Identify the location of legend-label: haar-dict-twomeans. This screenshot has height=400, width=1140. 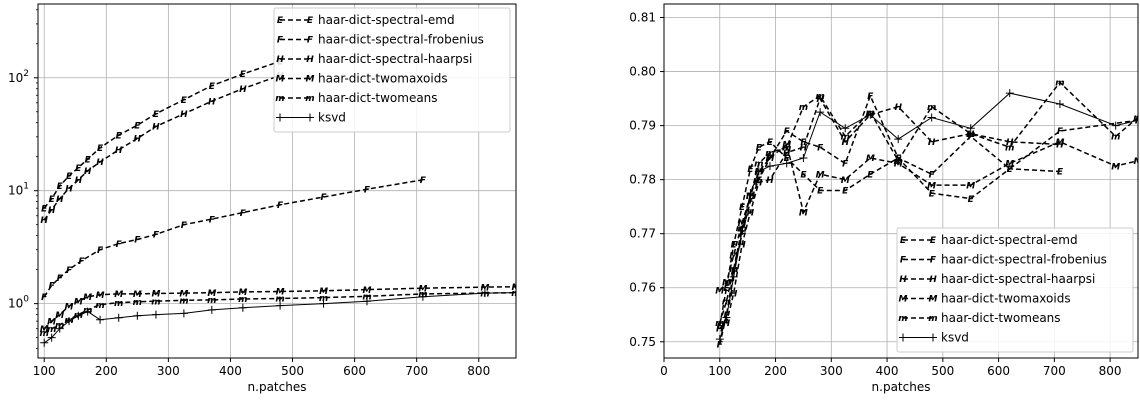
(1001, 318).